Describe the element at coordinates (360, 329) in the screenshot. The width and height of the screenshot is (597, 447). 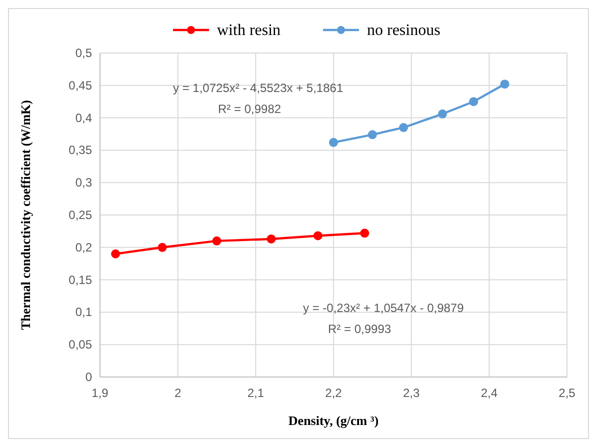
I see `annotation: R² = 0,9993` at that location.